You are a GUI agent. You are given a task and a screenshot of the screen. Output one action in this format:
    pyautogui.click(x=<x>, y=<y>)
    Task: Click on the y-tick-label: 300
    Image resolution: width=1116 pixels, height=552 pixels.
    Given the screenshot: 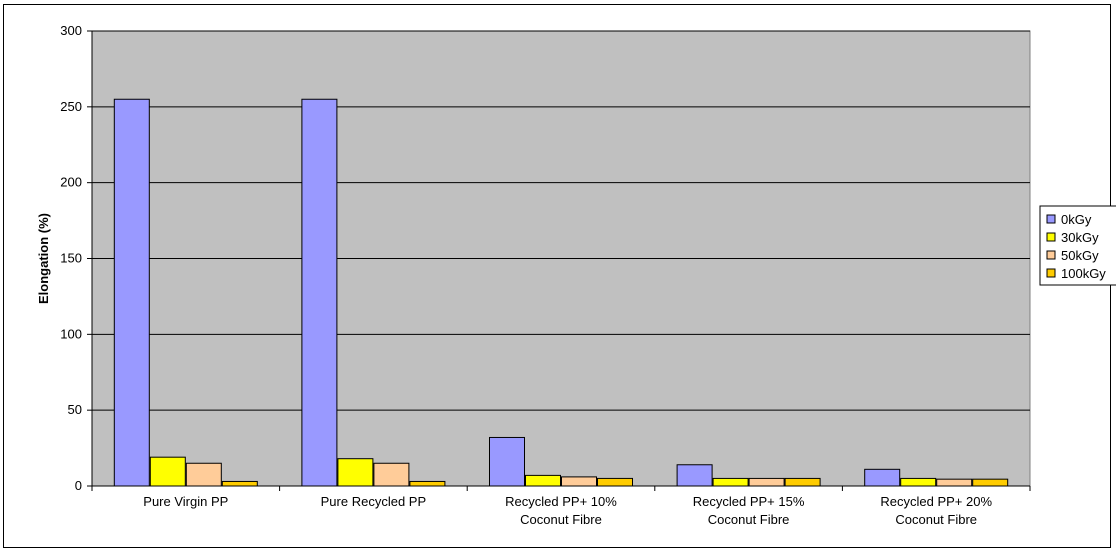 What is the action you would take?
    pyautogui.click(x=71, y=30)
    